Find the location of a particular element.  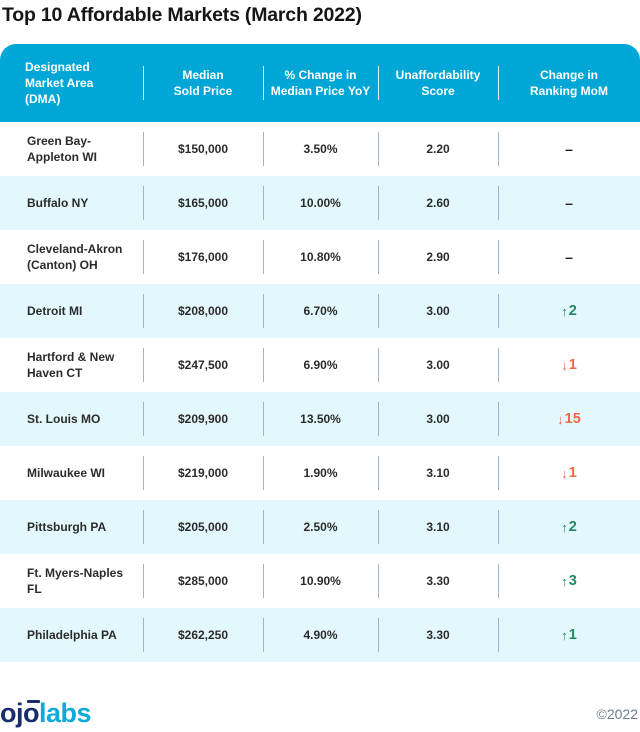

dma-name: St. Louis MO is located at coordinates (64, 419).